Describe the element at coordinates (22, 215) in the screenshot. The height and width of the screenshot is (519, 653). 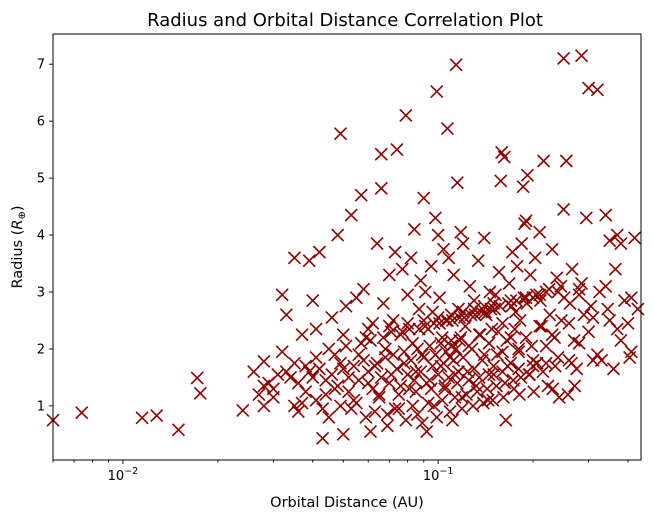
I see `y-axis-label-sub: ⊕` at that location.